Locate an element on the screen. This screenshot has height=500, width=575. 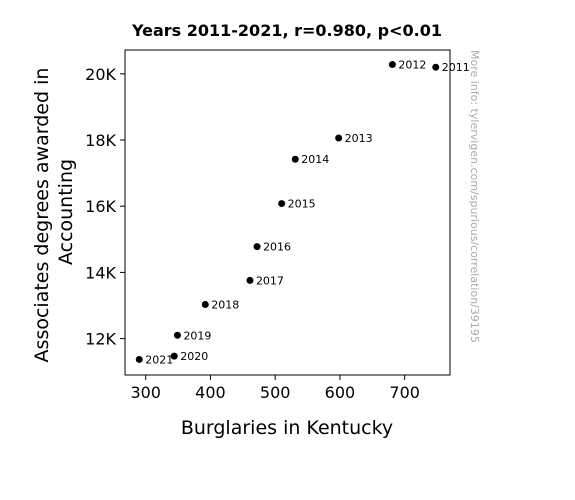
data-point-label: 2021 is located at coordinates (159, 359).